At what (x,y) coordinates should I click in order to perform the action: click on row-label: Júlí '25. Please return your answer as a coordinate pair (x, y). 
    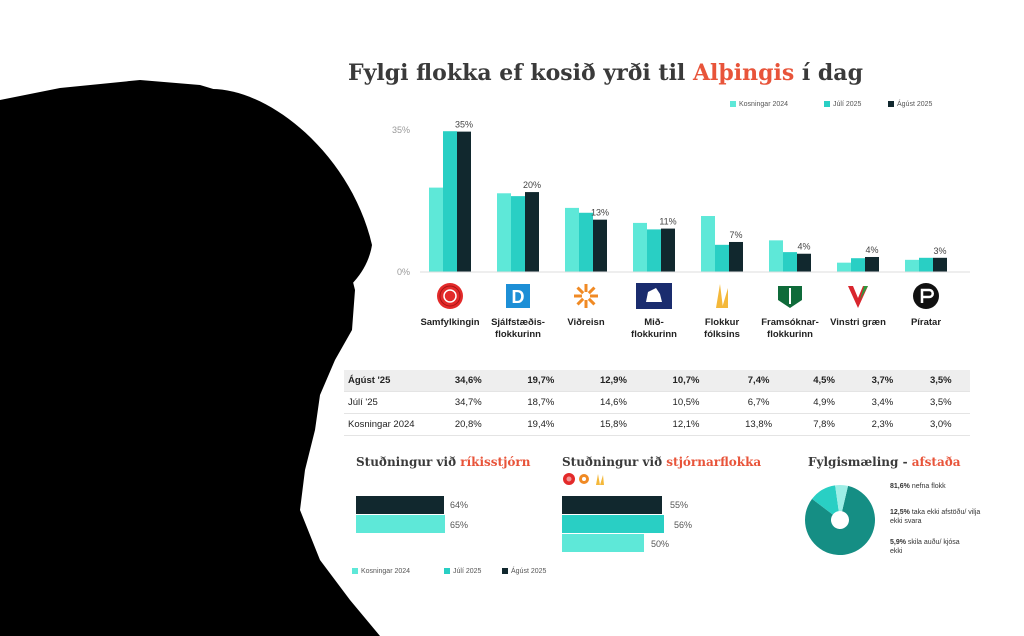
    Looking at the image, I should click on (388, 402).